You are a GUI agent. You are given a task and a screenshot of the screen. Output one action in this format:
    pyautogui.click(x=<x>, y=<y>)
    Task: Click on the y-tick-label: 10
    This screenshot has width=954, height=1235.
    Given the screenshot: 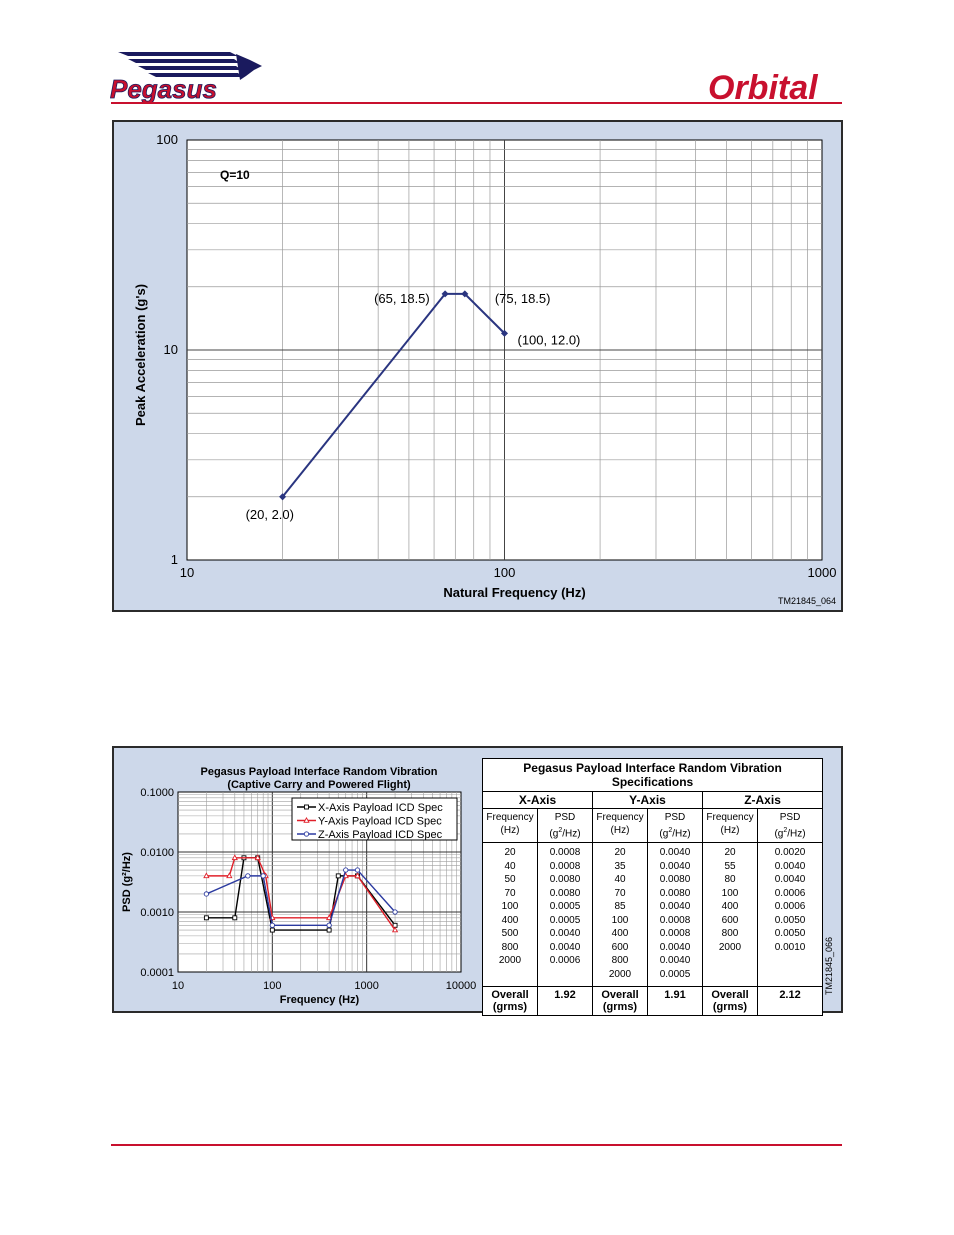 What is the action you would take?
    pyautogui.click(x=171, y=349)
    